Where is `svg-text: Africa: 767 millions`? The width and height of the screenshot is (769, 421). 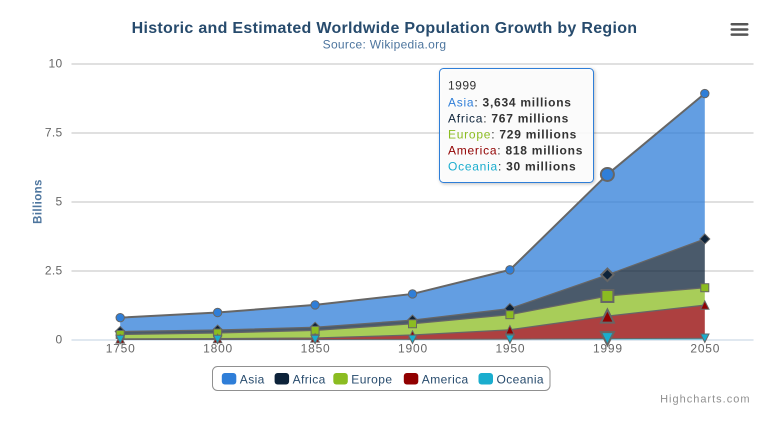 svg-text: Africa: 767 millions is located at coordinates (508, 119).